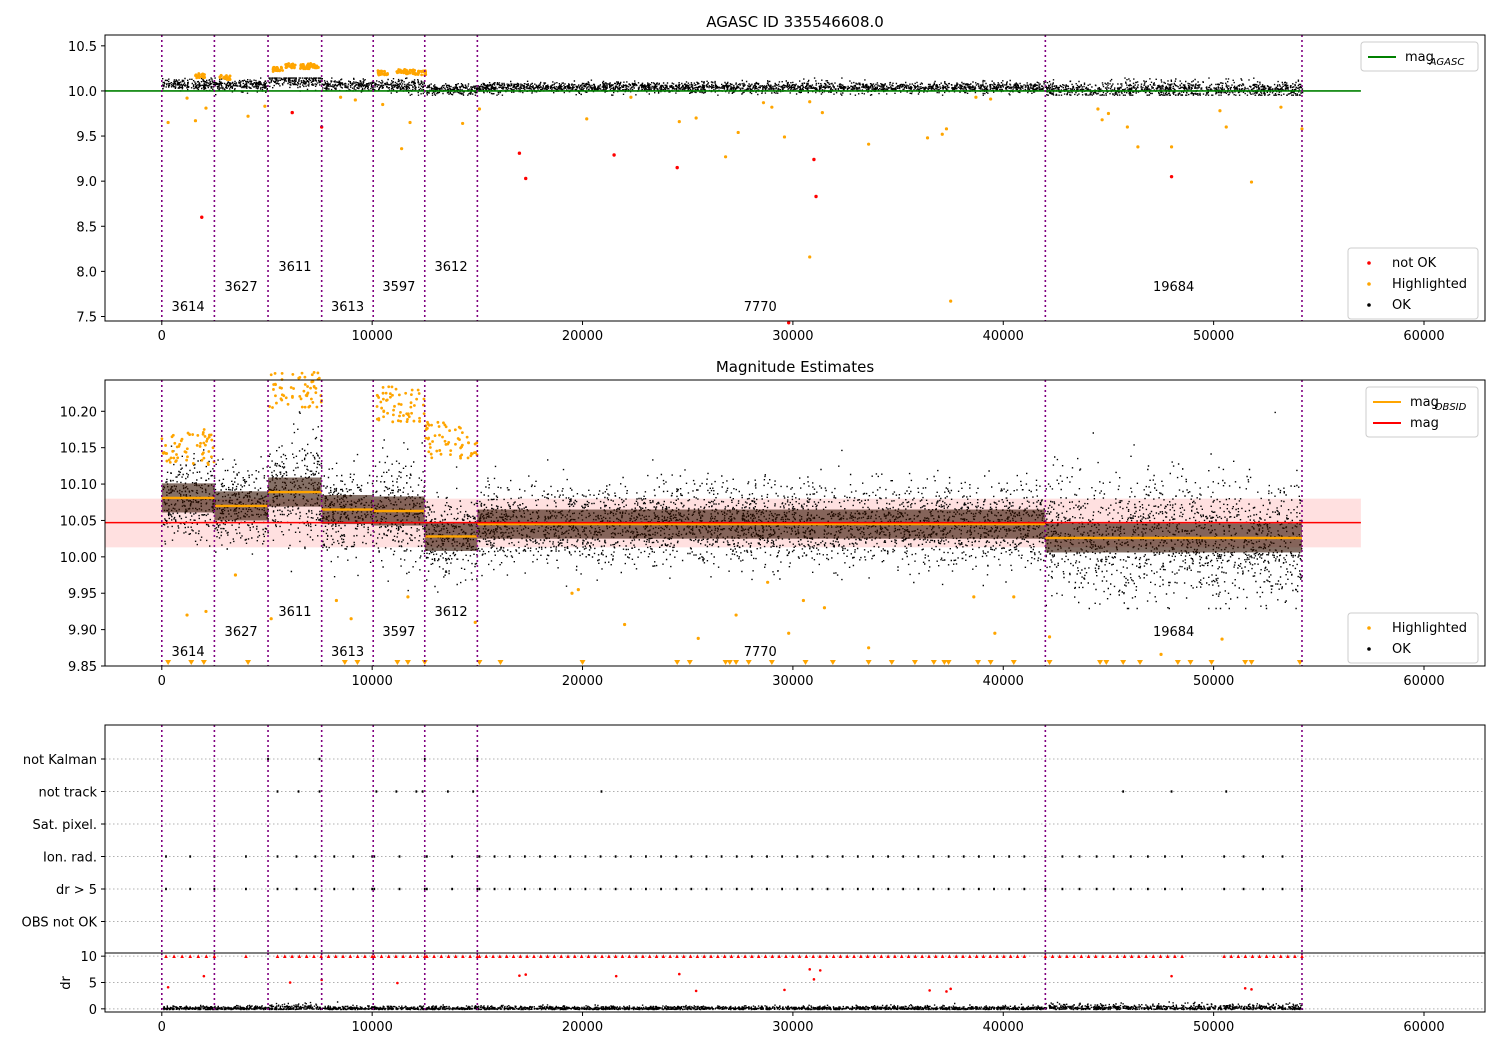  I want to click on mid-ytick-label-2: 9.95, so click(82, 594).